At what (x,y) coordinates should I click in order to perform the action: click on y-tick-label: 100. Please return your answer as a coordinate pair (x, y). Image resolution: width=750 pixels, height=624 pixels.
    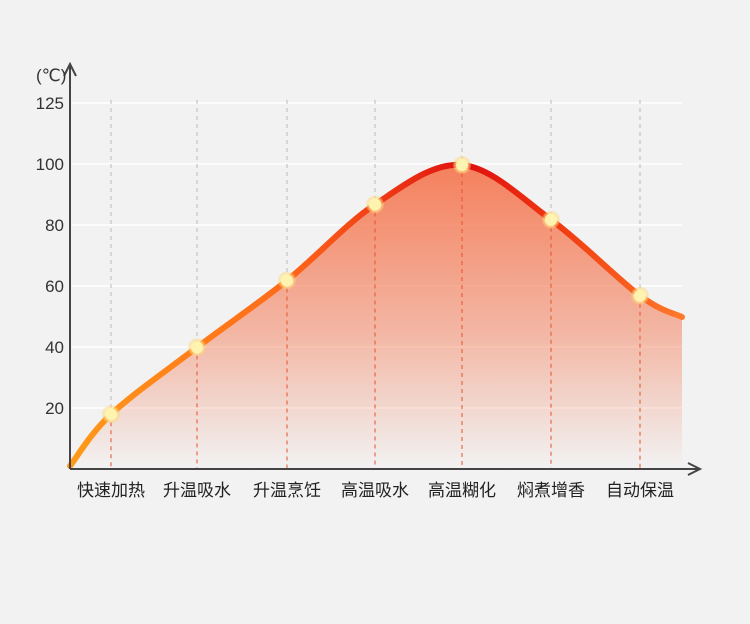
    Looking at the image, I should click on (50, 164).